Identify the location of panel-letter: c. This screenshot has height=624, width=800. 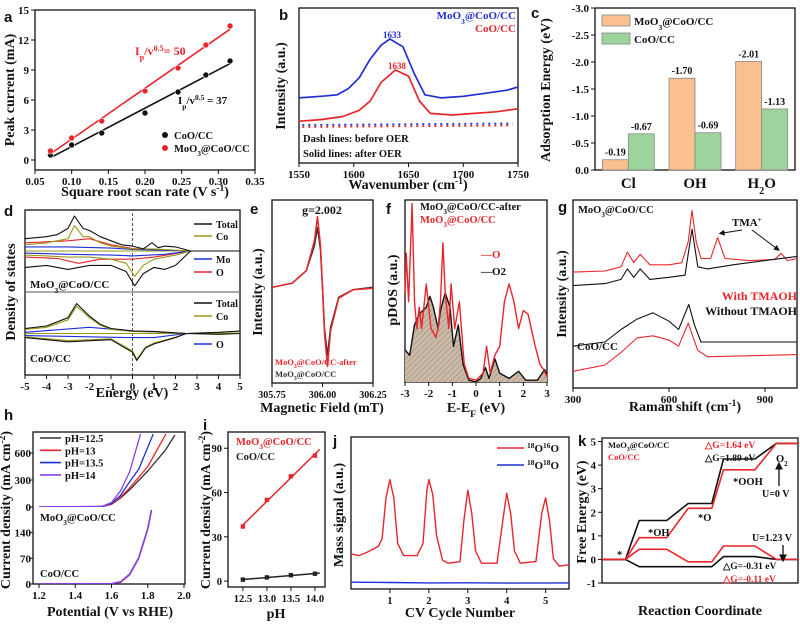
(535, 13).